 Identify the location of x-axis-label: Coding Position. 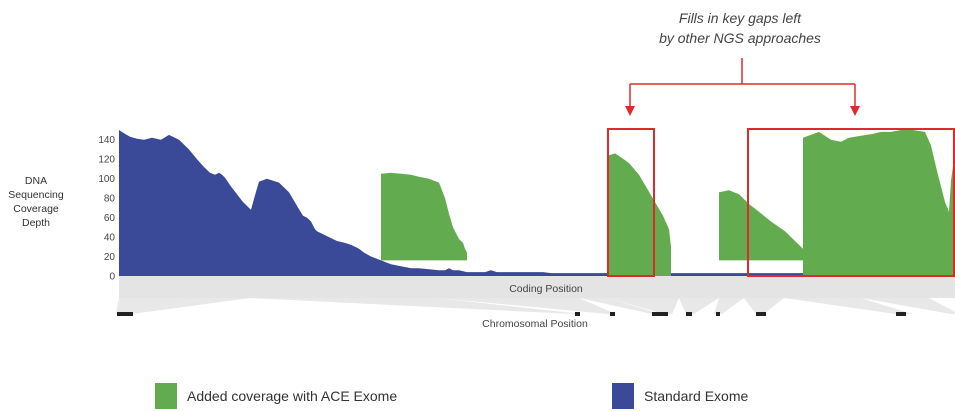
(546, 289).